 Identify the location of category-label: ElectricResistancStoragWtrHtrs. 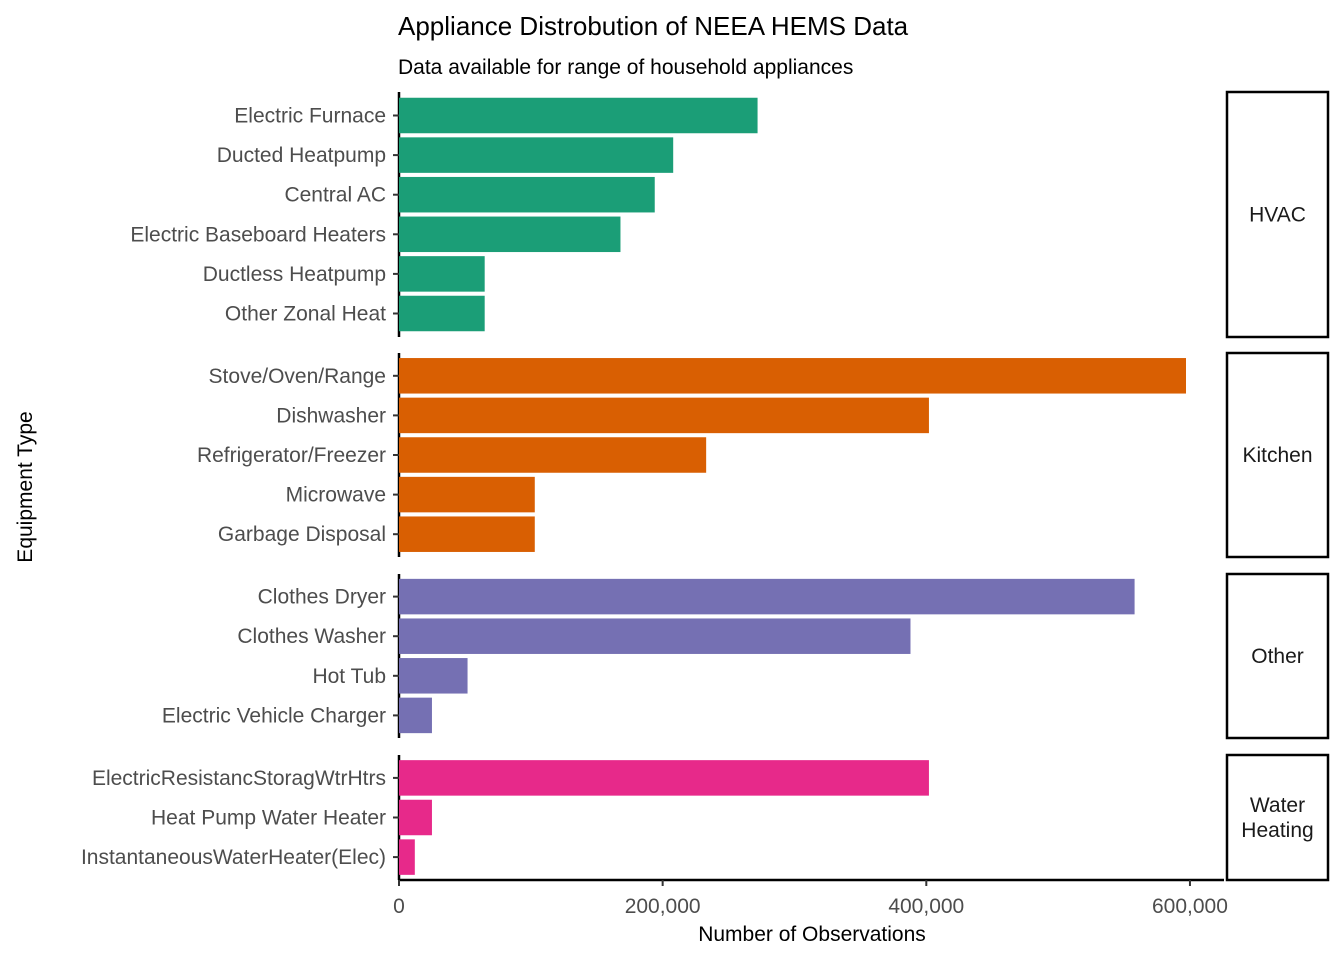
(239, 778).